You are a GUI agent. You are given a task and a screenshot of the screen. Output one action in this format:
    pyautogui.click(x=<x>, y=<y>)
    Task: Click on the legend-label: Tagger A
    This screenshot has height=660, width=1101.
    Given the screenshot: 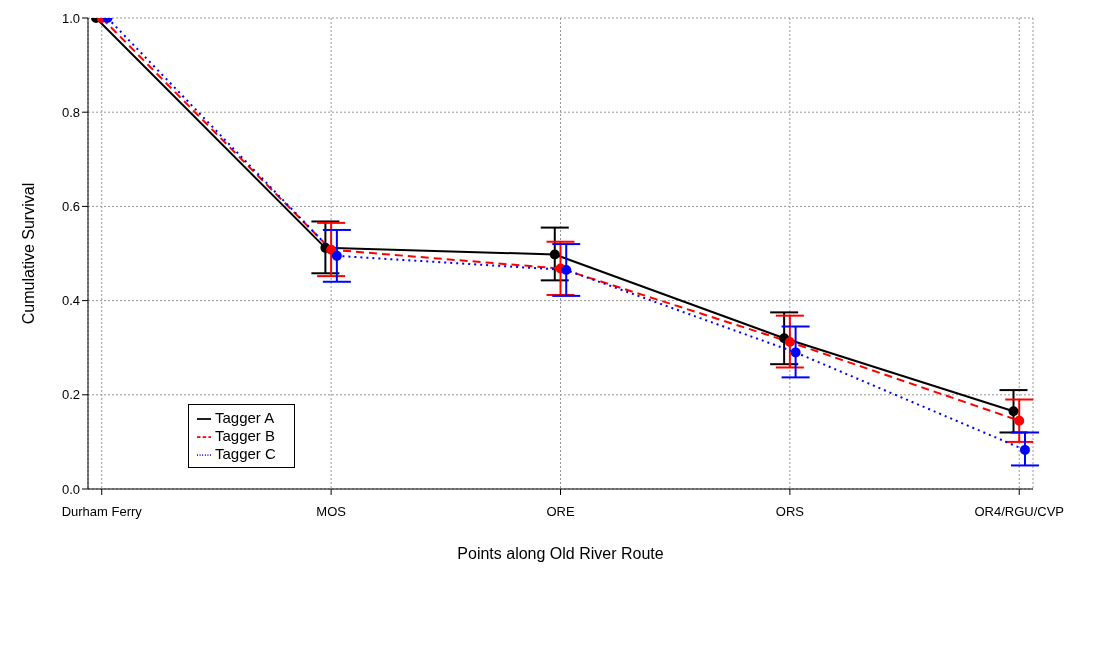 What is the action you would take?
    pyautogui.click(x=245, y=417)
    